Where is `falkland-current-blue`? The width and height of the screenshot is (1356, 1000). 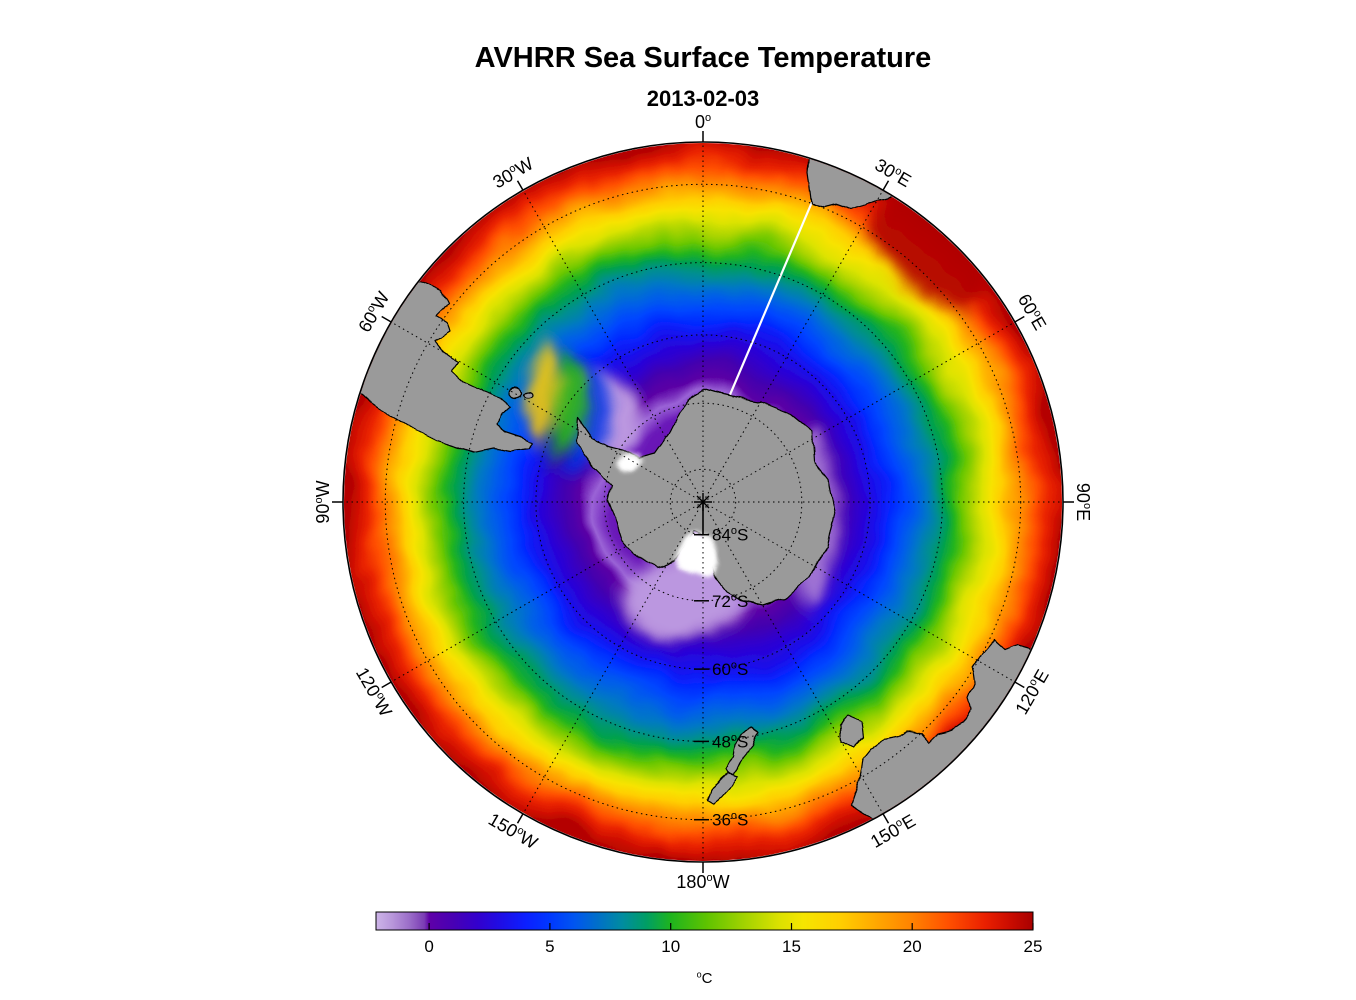 falkland-current-blue is located at coordinates (586, 419).